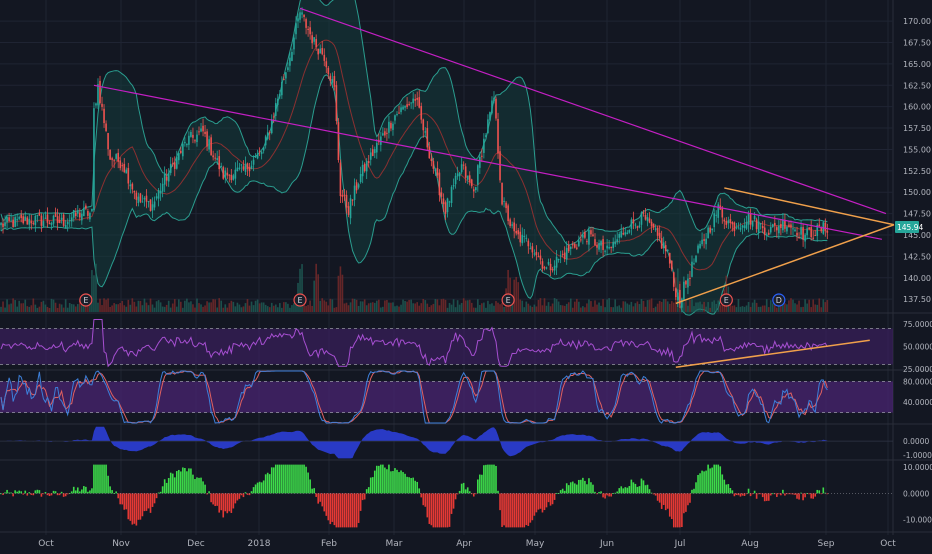  Describe the element at coordinates (772, 353) in the screenshot. I see `rsi-trendline` at that location.